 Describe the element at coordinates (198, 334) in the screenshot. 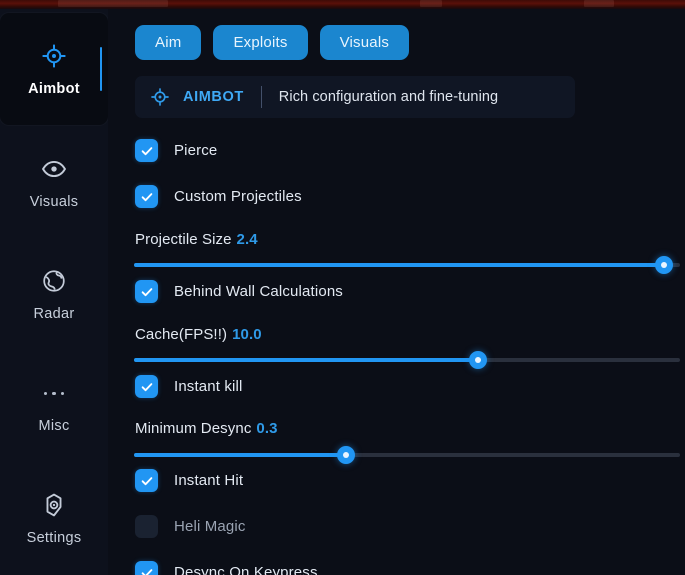

I see `slider-label-cache-fps: Cache(FPS!!) 10.0` at that location.